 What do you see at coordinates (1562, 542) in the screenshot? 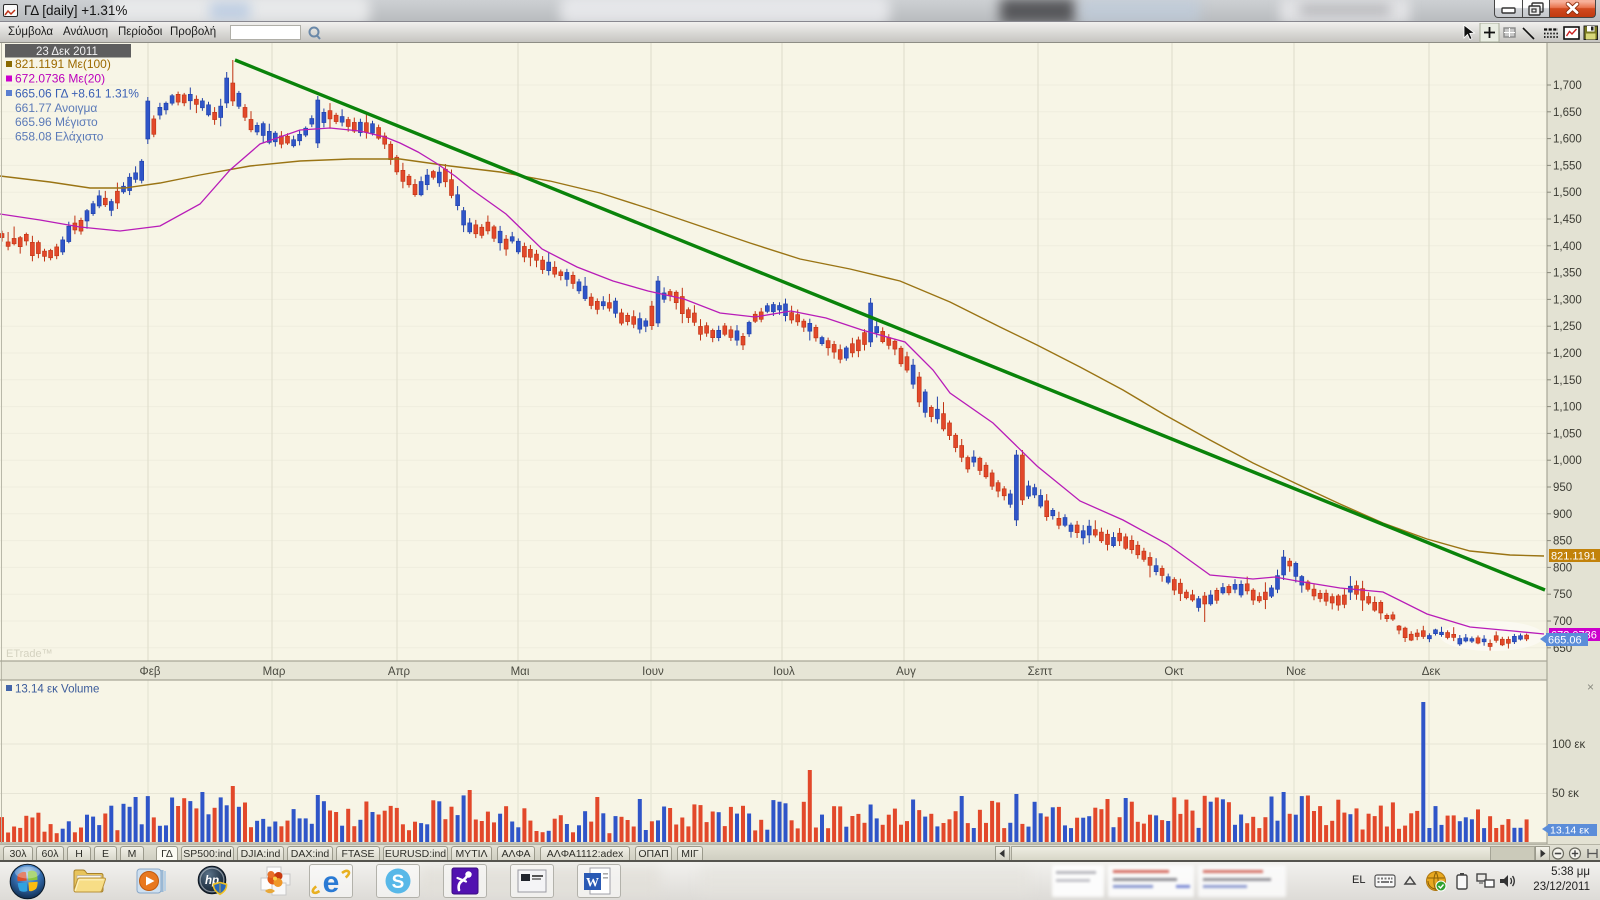
I see `svg-text: 850` at bounding box center [1562, 542].